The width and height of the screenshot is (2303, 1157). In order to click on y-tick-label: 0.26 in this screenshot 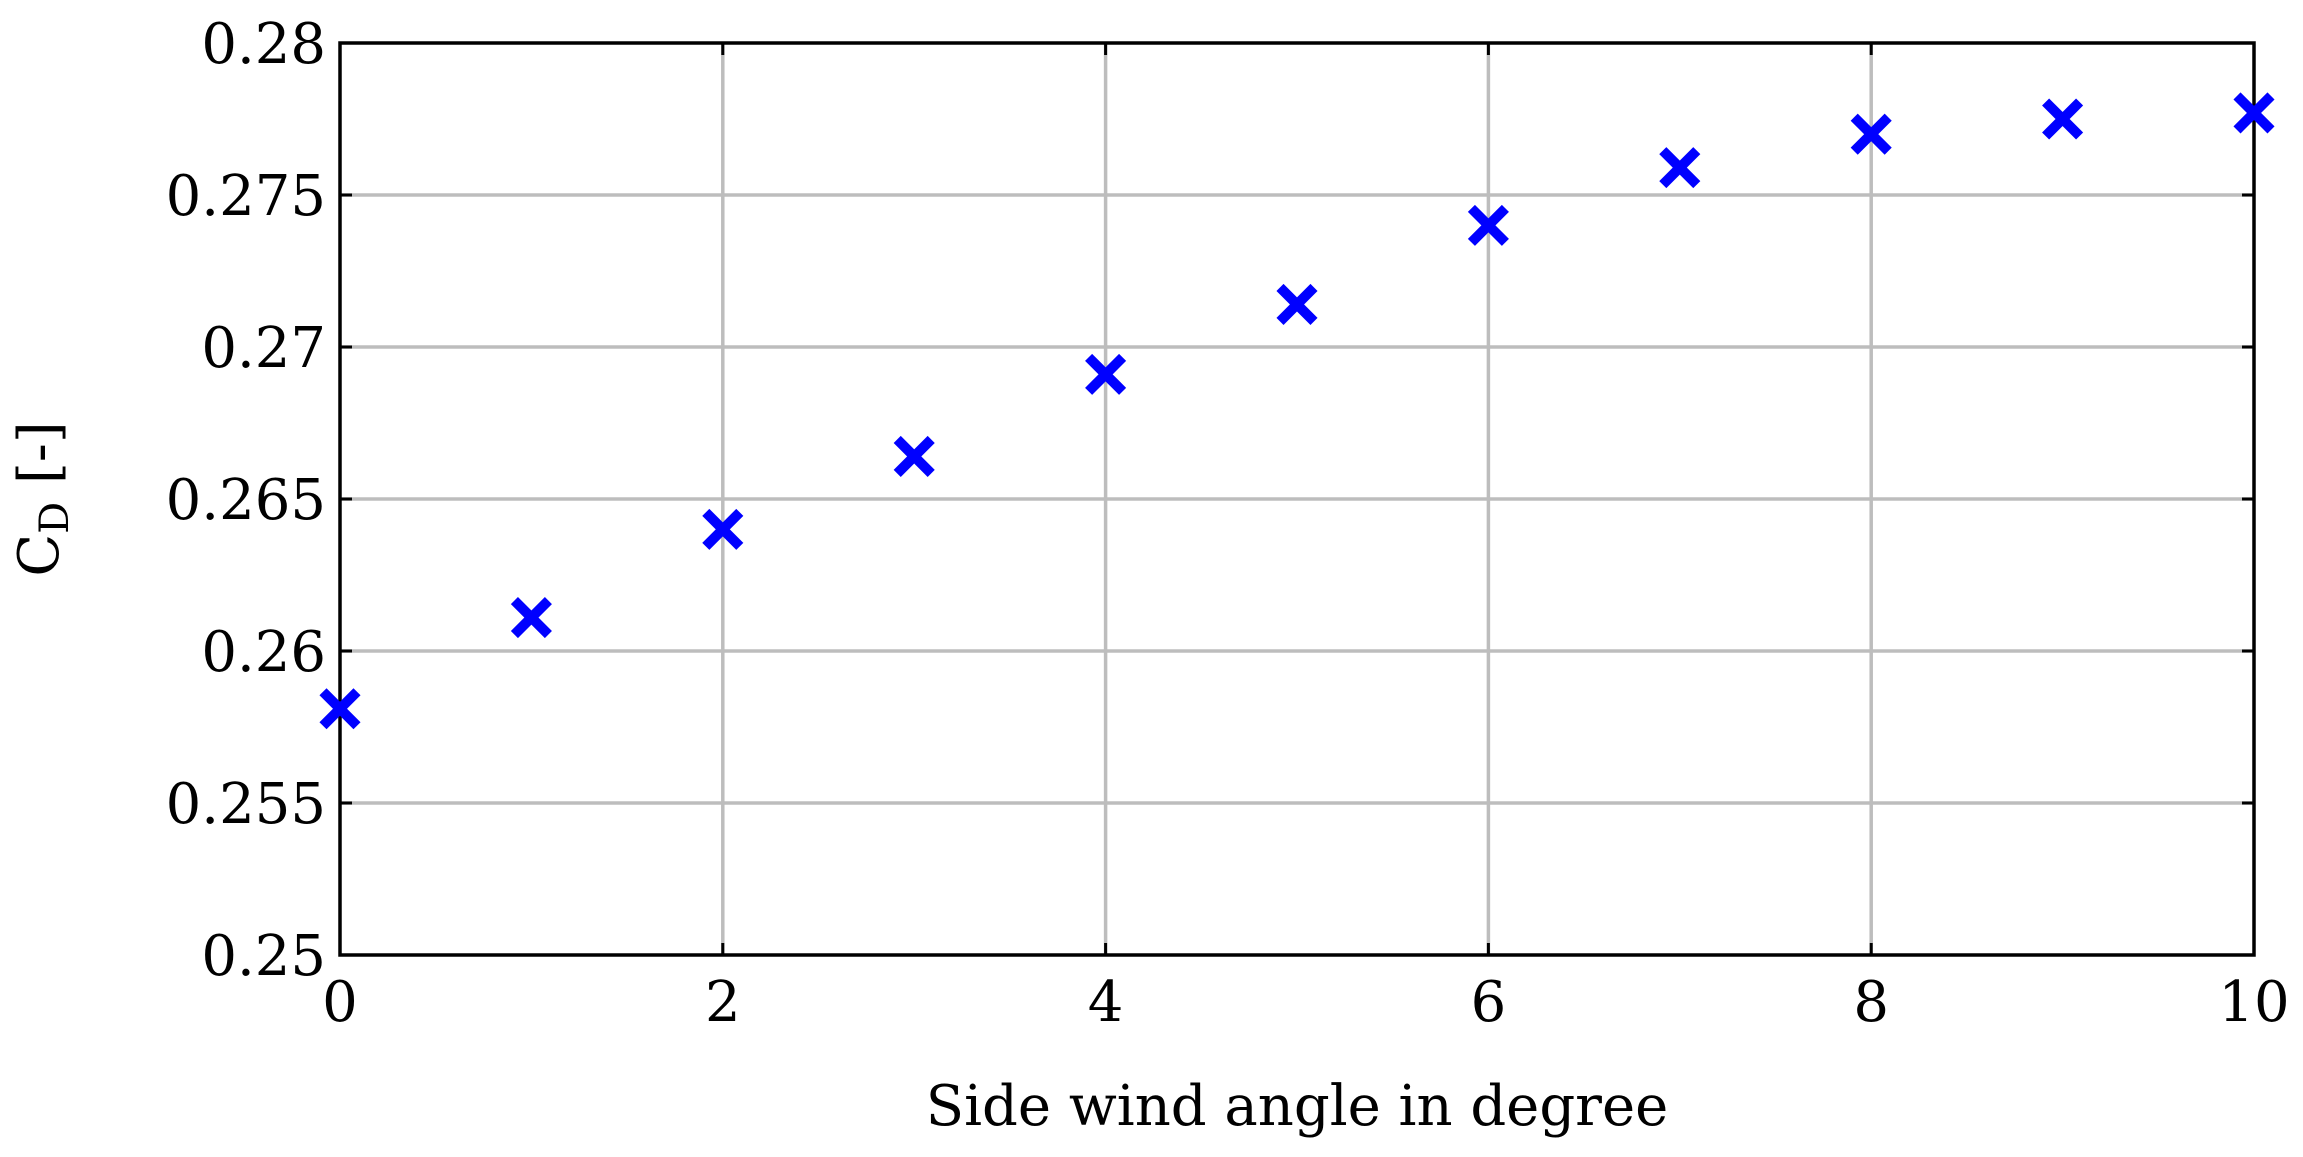, I will do `click(263, 652)`.